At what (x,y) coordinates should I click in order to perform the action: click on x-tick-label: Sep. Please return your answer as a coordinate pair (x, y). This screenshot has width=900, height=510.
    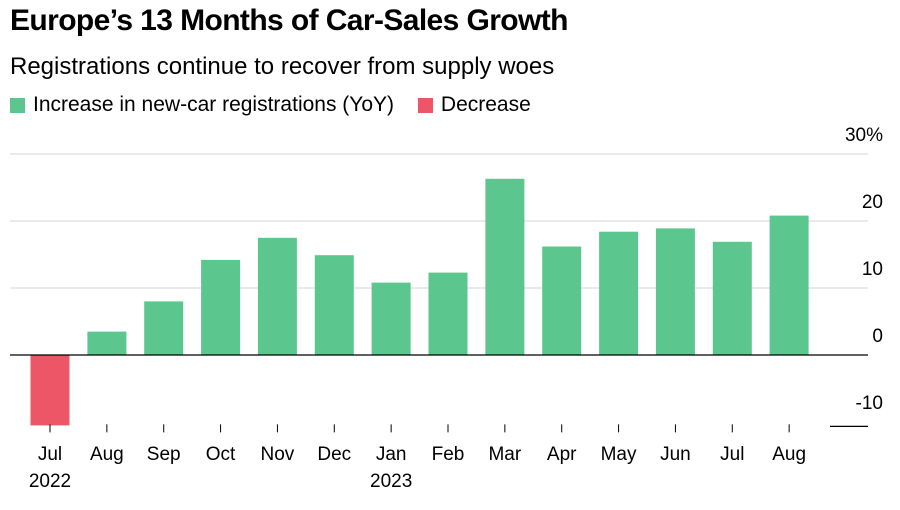
    Looking at the image, I should click on (164, 454).